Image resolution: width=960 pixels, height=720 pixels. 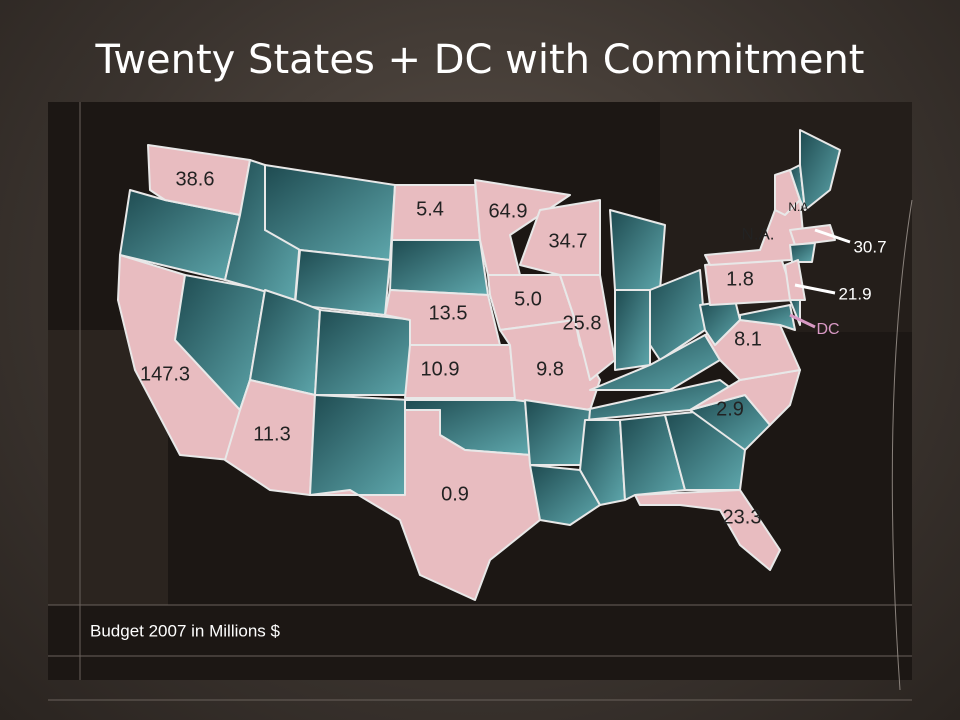 I want to click on state-label: 2.9, so click(x=730, y=409).